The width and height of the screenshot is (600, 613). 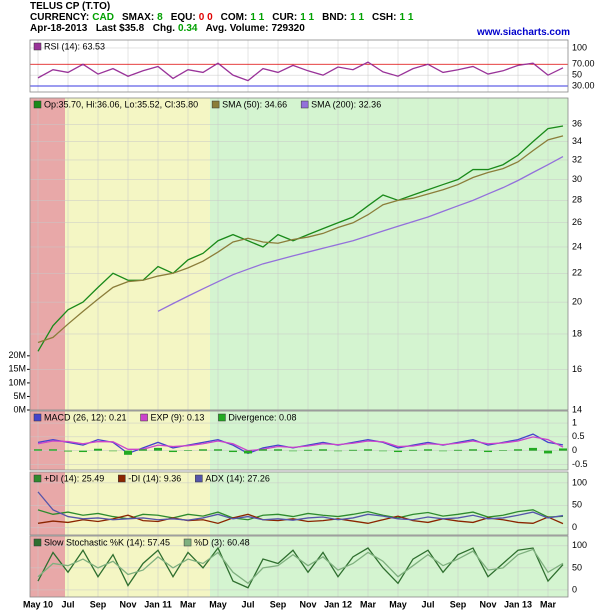 What do you see at coordinates (288, 28) in the screenshot?
I see `avg-volume: 729320` at bounding box center [288, 28].